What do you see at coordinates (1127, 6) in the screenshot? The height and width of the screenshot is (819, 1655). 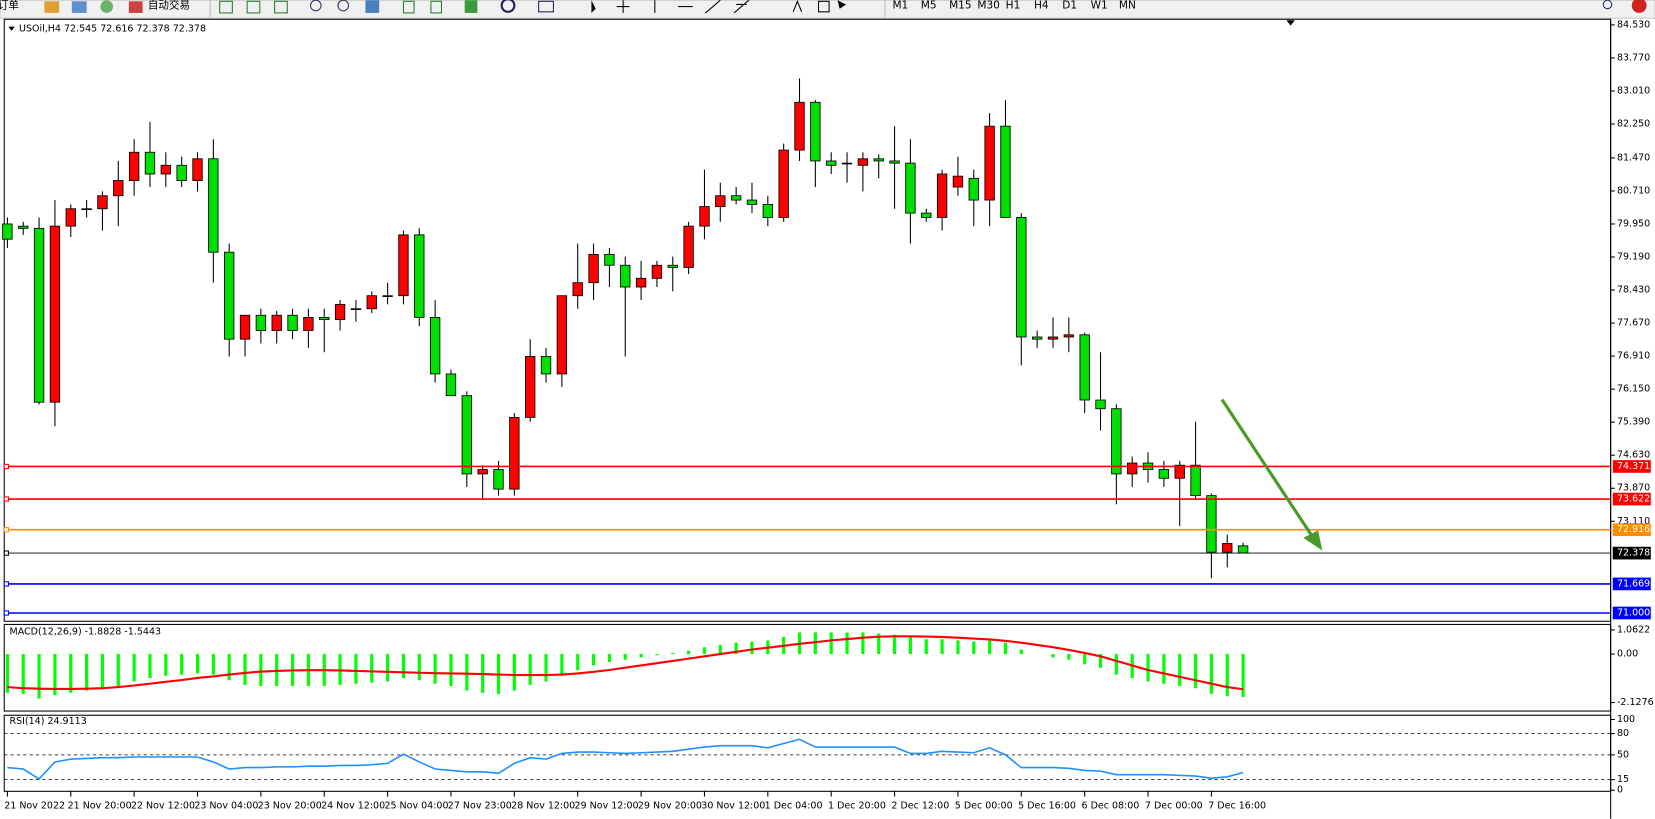 I see `timeframe-button: MN` at bounding box center [1127, 6].